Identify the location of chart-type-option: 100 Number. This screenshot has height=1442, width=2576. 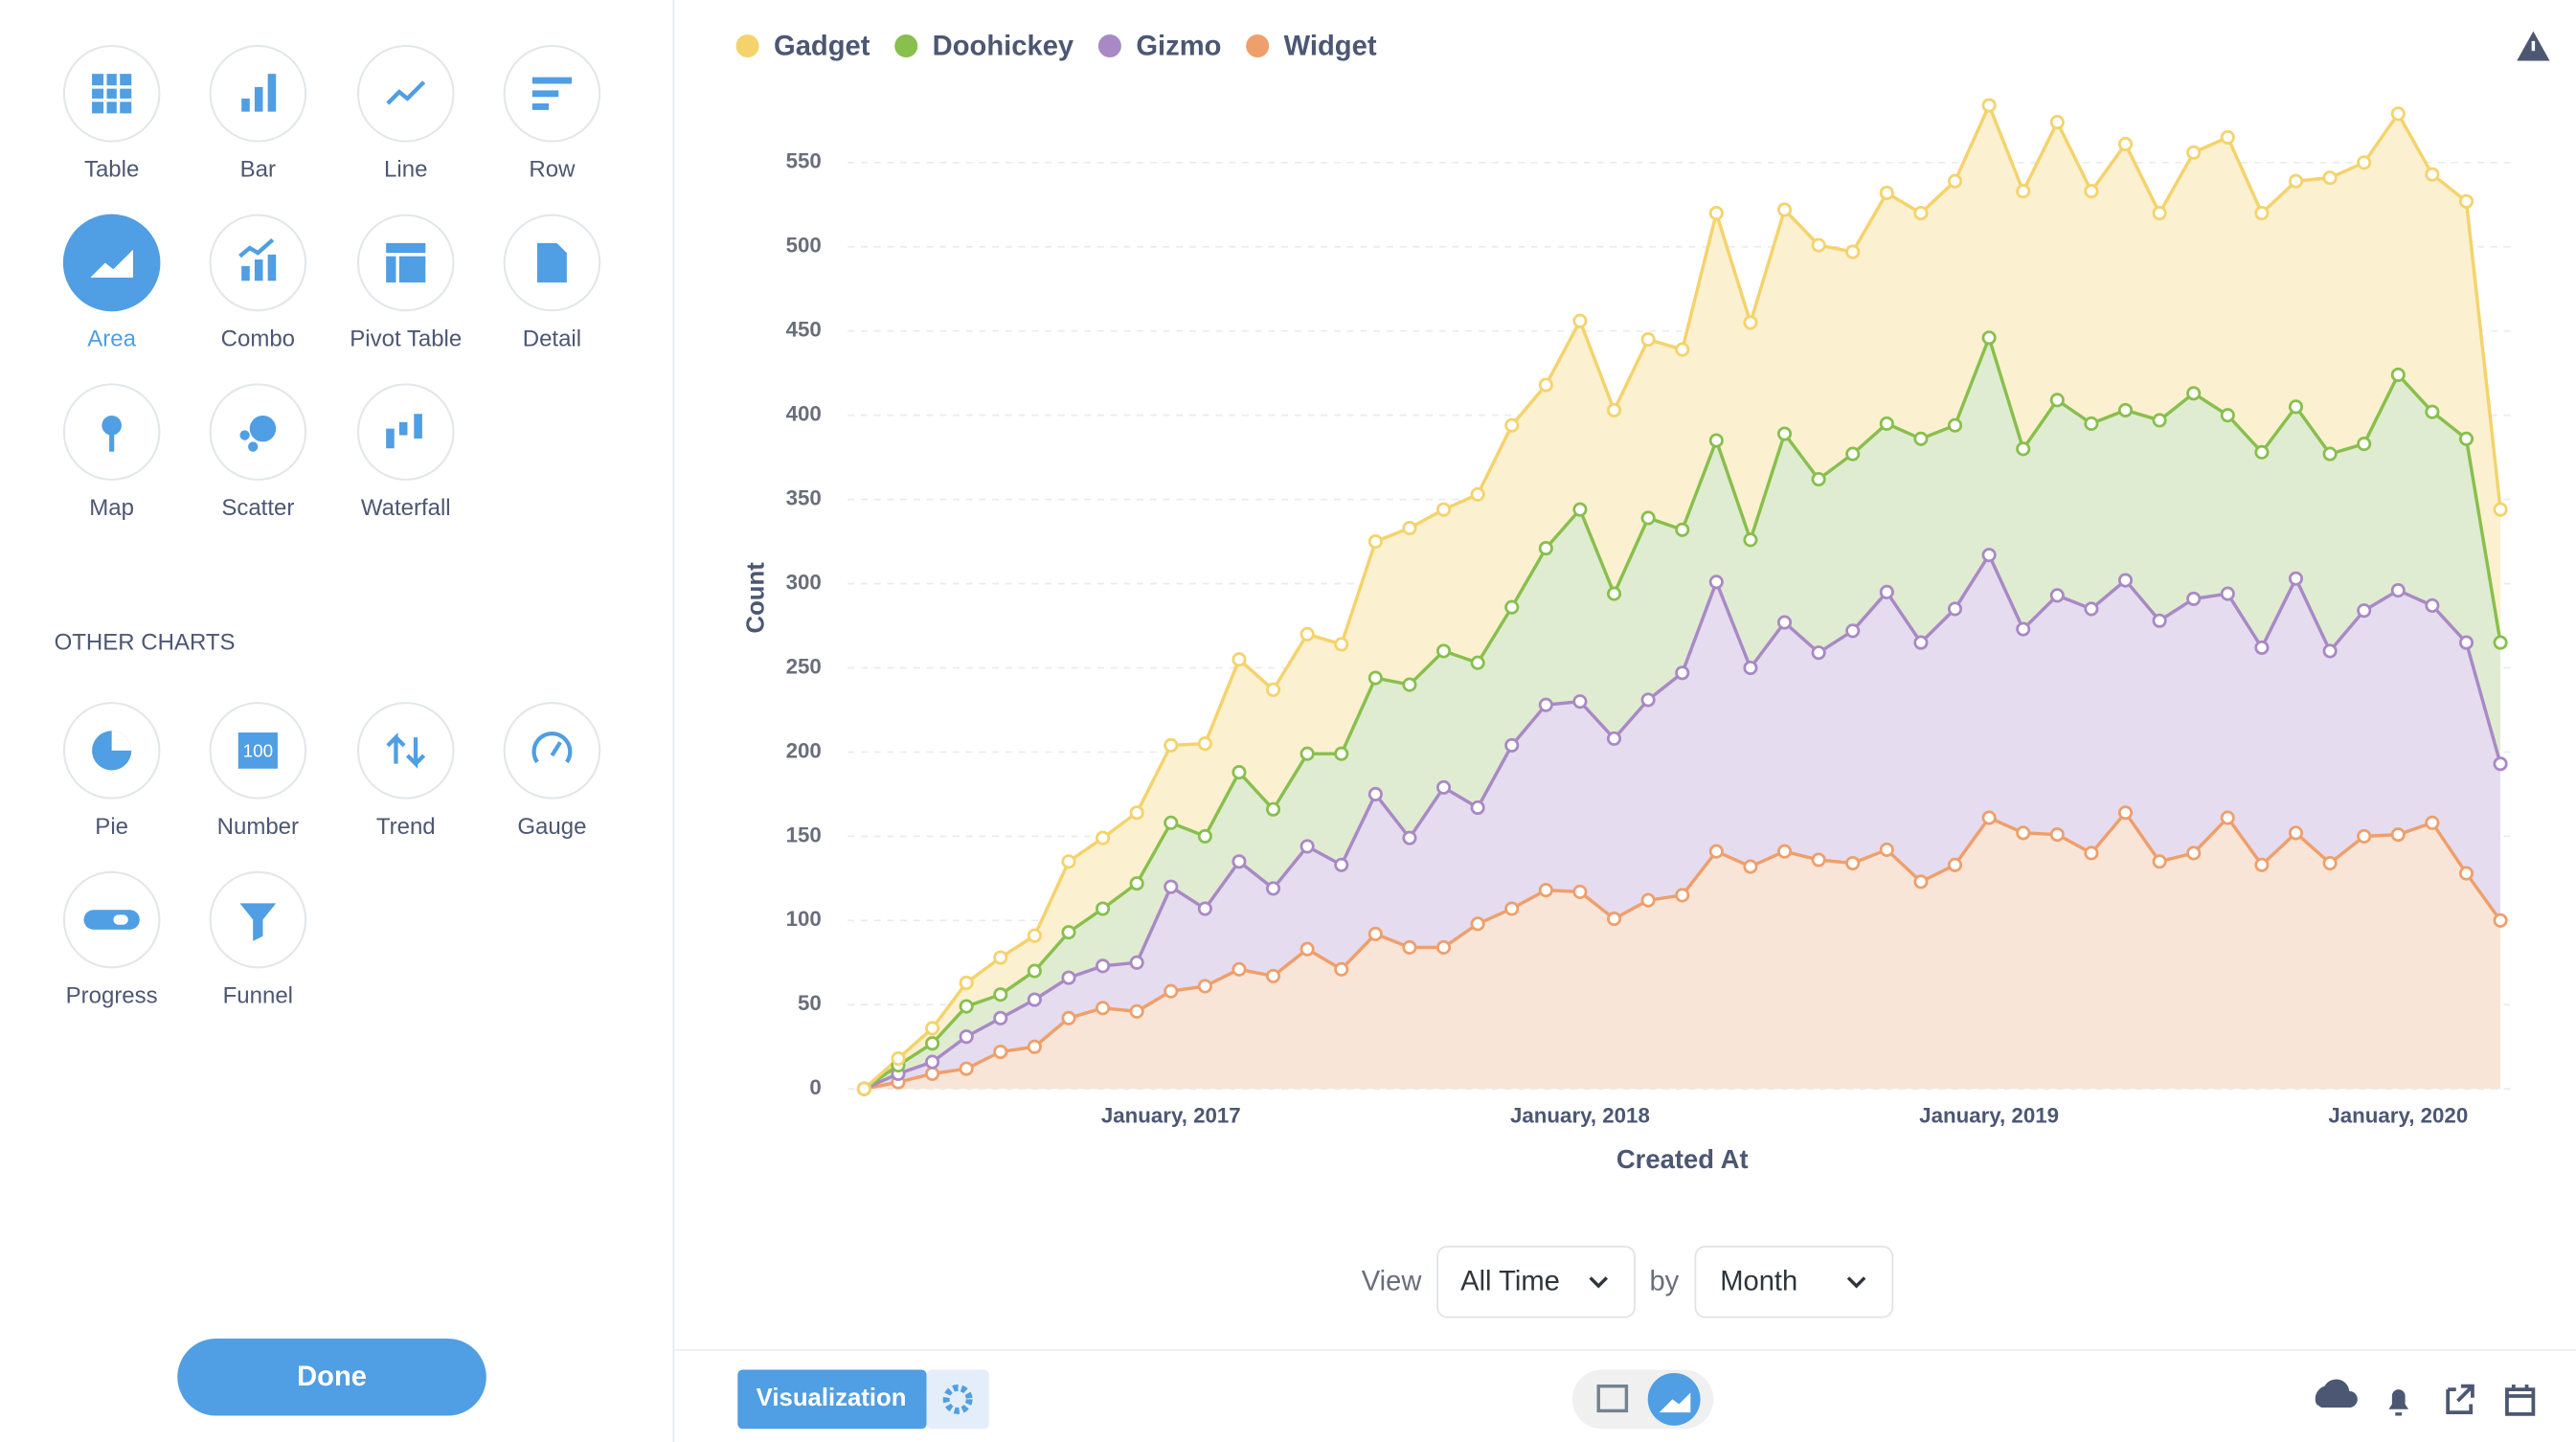
(258, 771).